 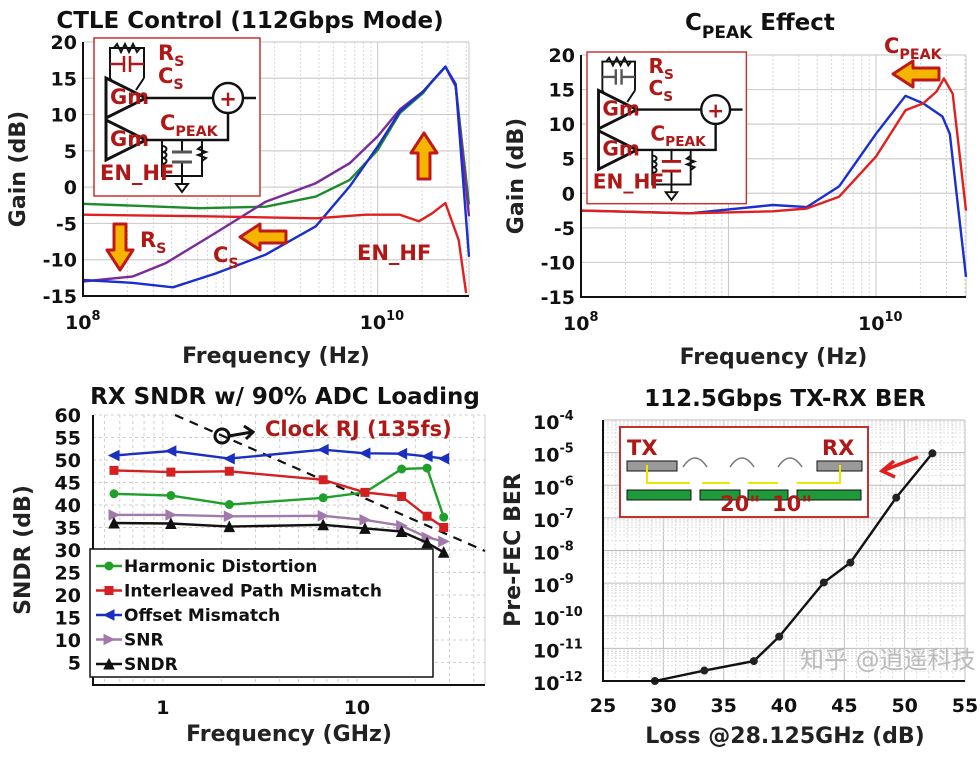 What do you see at coordinates (253, 592) in the screenshot?
I see `legend-label: Interleaved Path Mismatch` at bounding box center [253, 592].